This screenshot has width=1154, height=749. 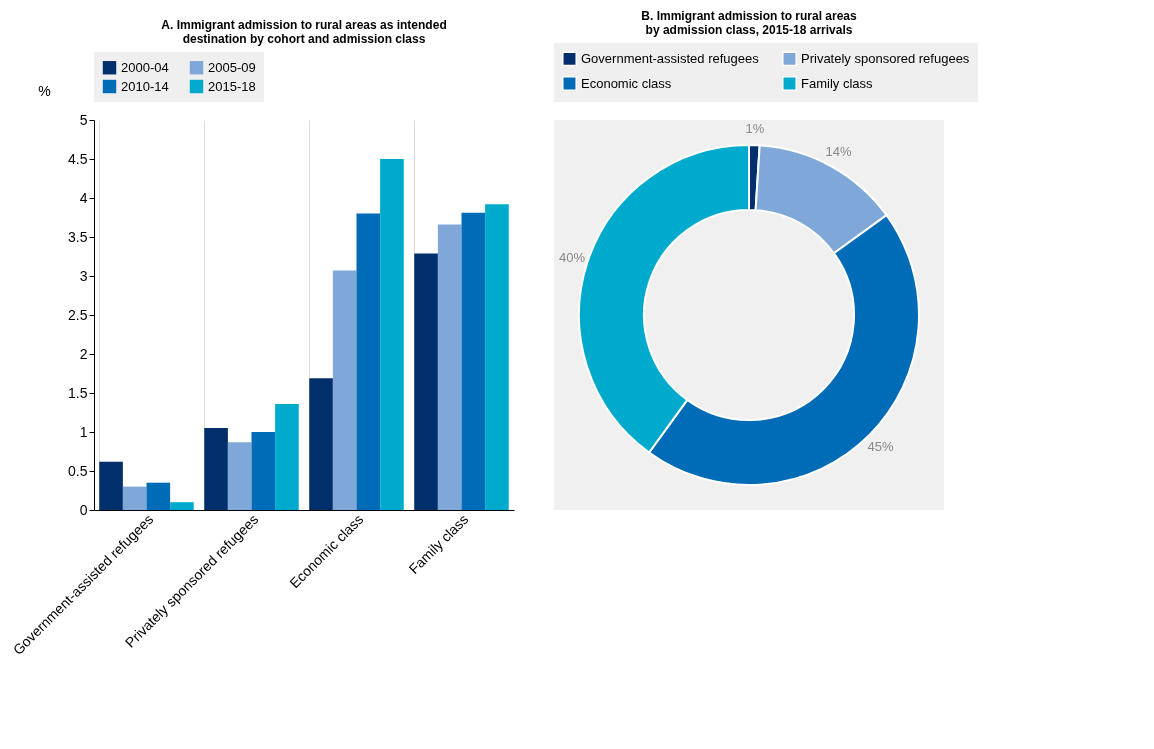 I want to click on y-tick-label: 4.5, so click(x=78, y=158).